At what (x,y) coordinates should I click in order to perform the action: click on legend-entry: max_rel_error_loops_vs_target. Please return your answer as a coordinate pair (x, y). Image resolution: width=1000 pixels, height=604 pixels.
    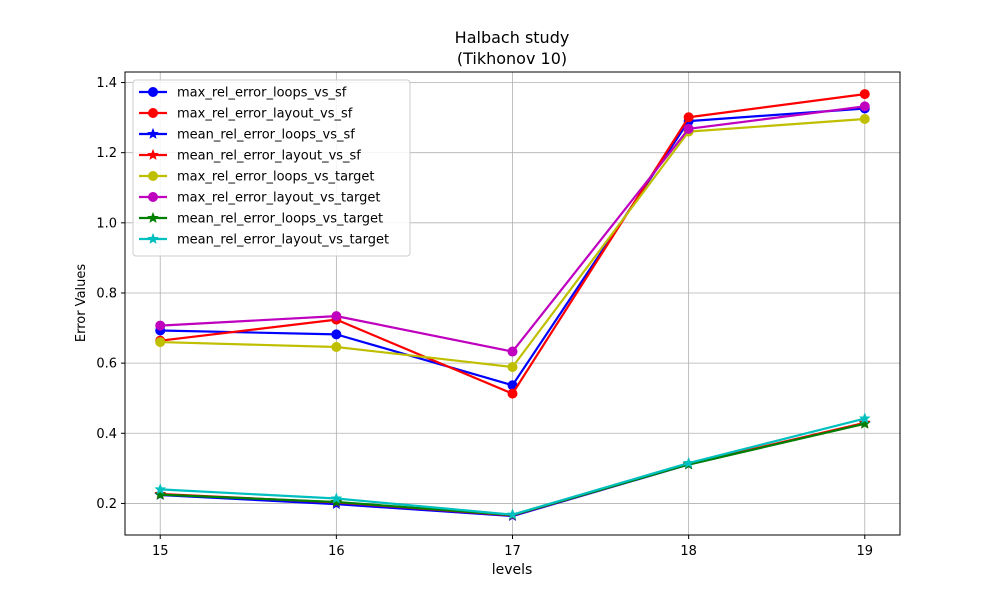
    Looking at the image, I should click on (257, 177).